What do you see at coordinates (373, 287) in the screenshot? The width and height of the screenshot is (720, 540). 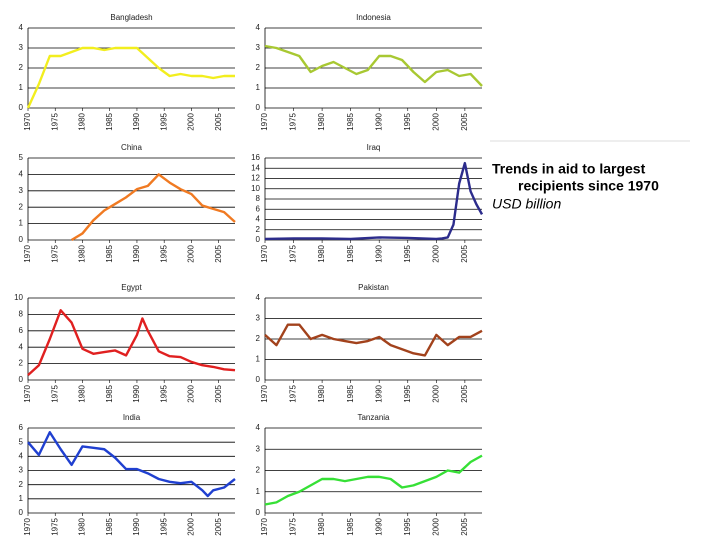 I see `chart-title: Pakistan` at bounding box center [373, 287].